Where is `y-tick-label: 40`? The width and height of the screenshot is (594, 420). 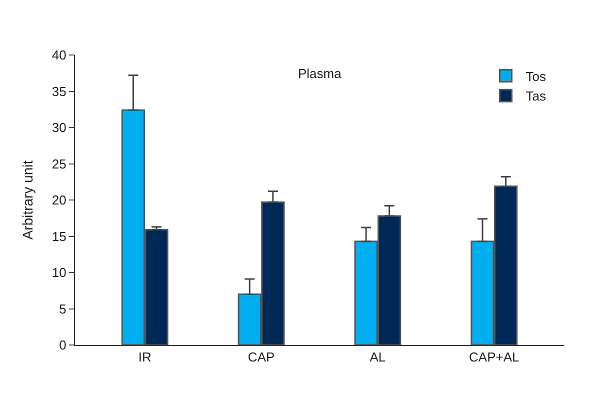 y-tick-label: 40 is located at coordinates (59, 55).